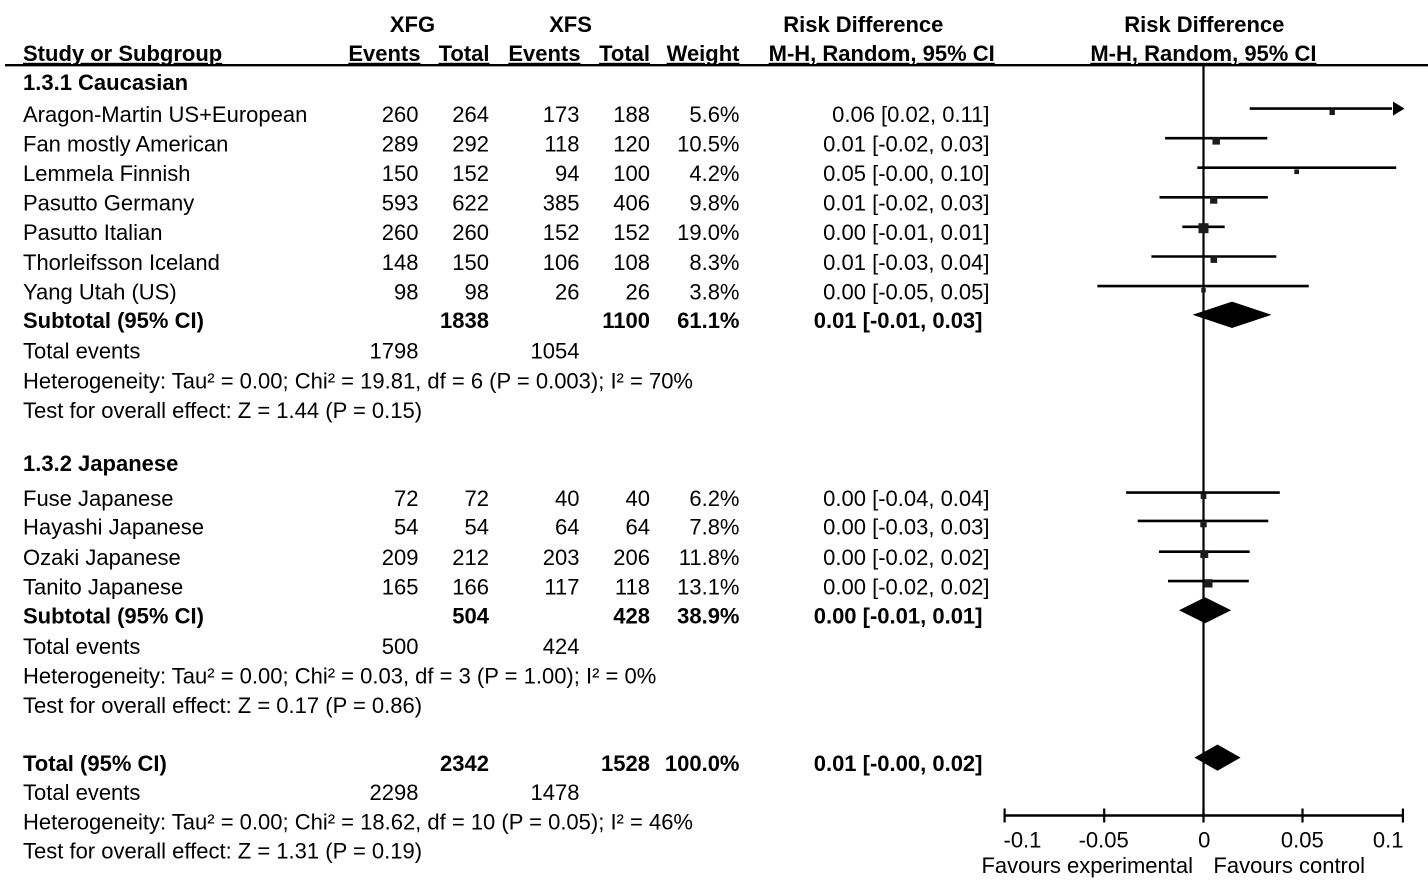  Describe the element at coordinates (113, 526) in the screenshot. I see `svg-text: Hayashi Japanese` at that location.